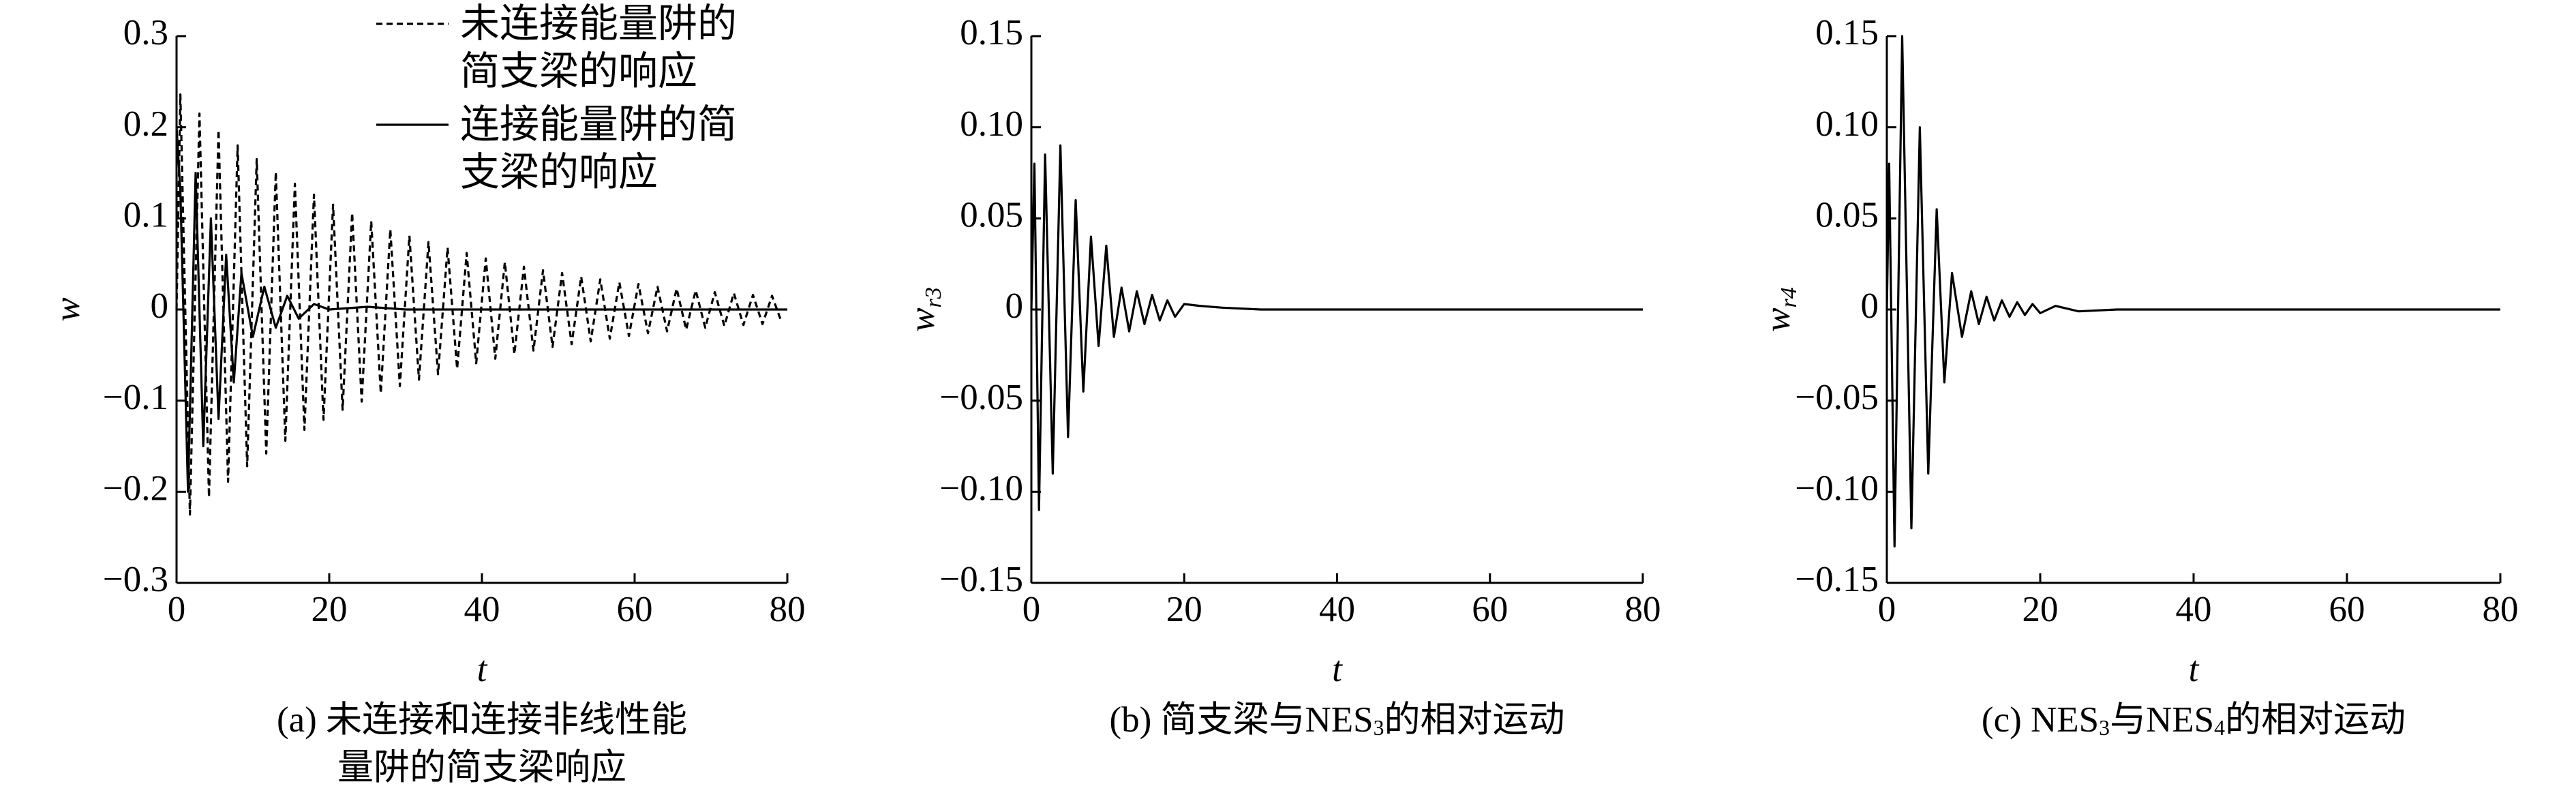 This screenshot has height=799, width=2576. I want to click on caption: (a) 未连接和连接非线性能量阱的简支梁响应, so click(482, 744).